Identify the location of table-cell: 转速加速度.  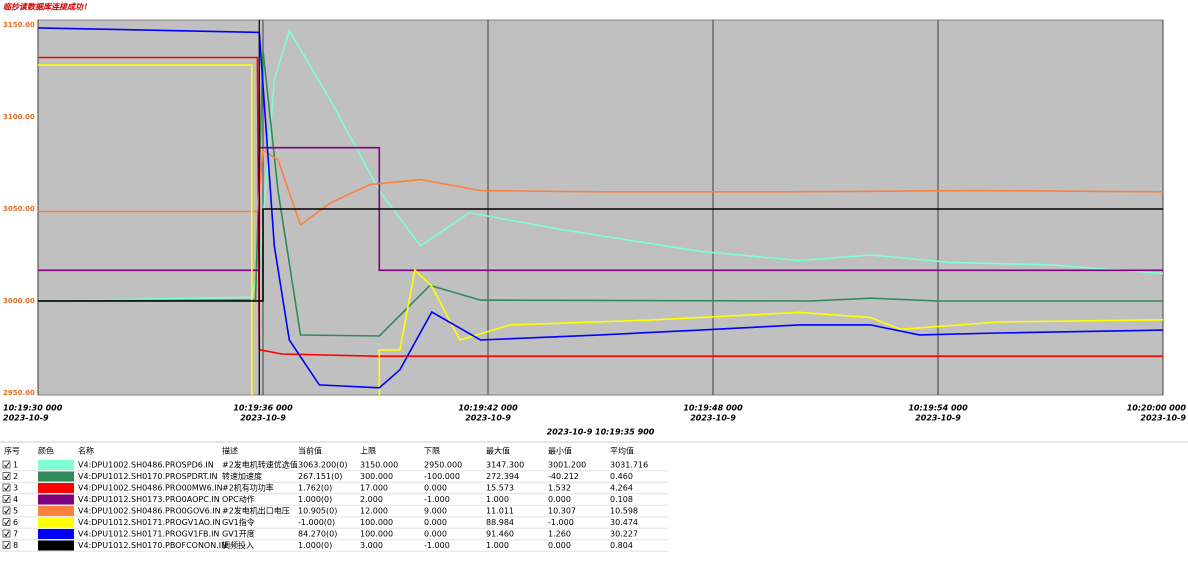
(242, 476).